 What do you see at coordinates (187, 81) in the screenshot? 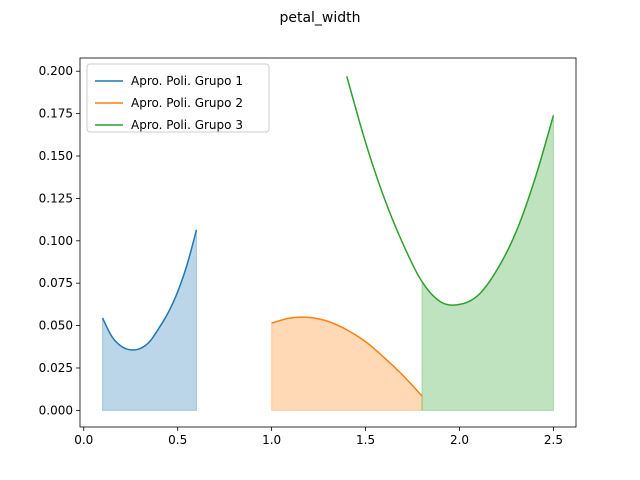
I see `legend-entry-label: Apro. Poli. Grupo 1` at bounding box center [187, 81].